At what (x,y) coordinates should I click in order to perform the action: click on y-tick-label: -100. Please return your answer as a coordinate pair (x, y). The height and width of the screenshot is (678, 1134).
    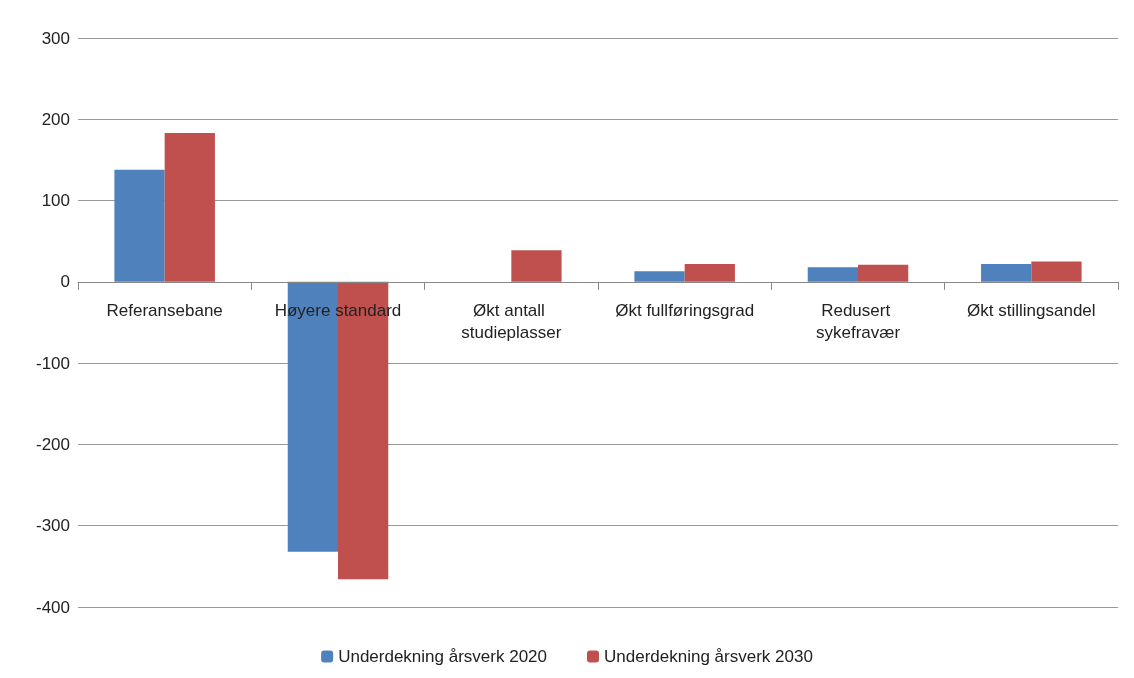
    Looking at the image, I should click on (52, 363).